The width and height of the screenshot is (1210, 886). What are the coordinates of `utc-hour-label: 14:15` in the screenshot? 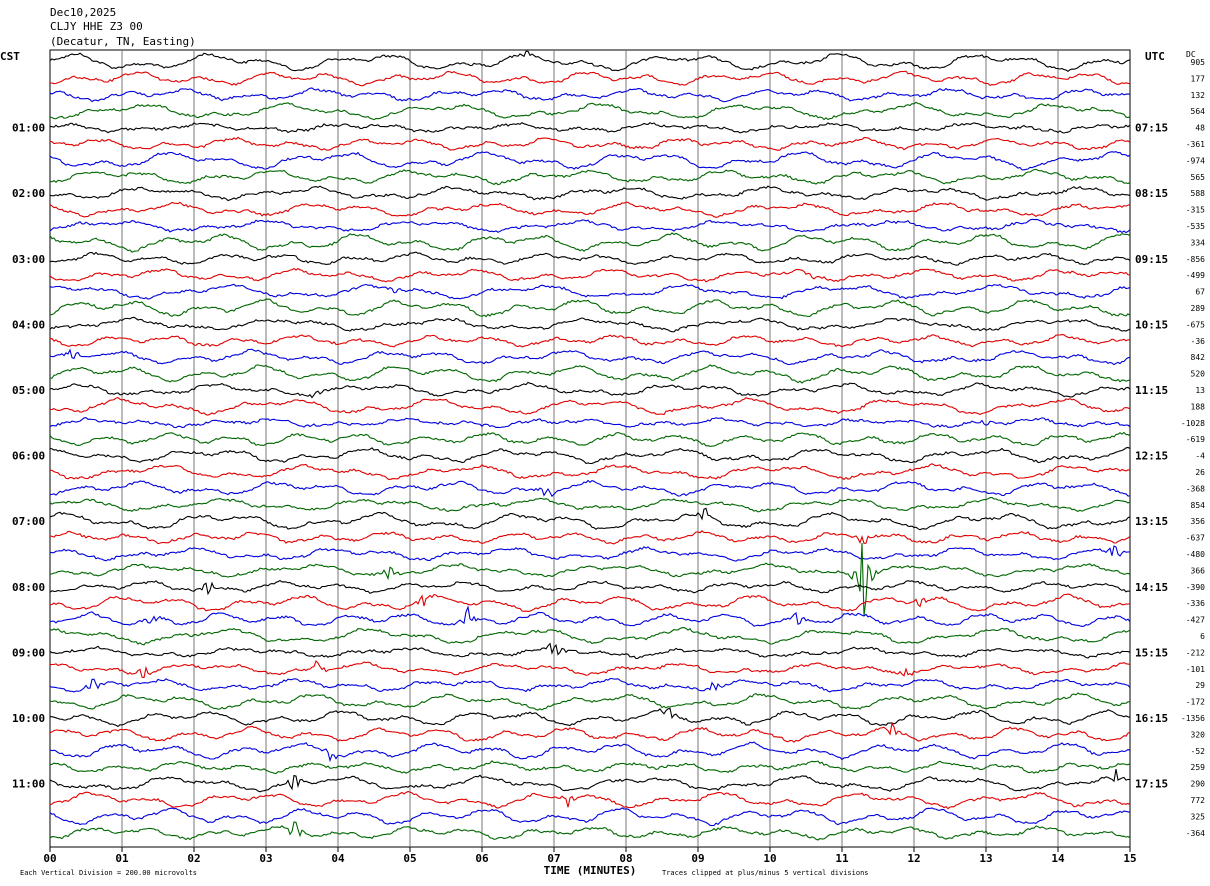 It's located at (1151, 587).